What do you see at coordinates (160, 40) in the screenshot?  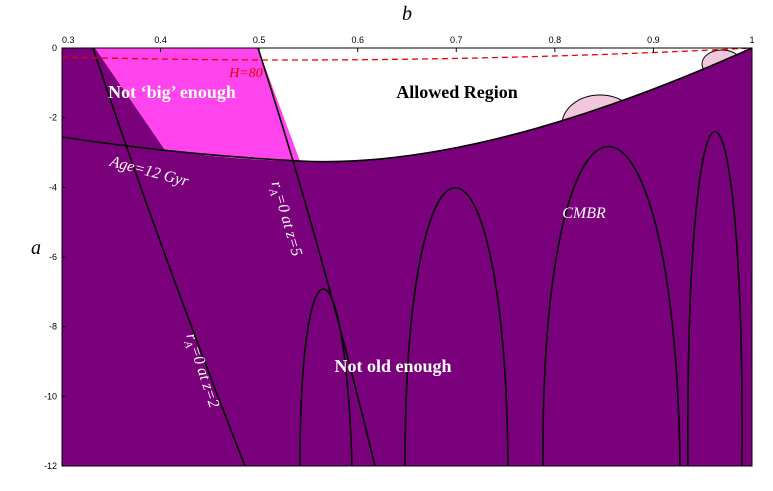 I see `x-tick-label: 0.4` at bounding box center [160, 40].